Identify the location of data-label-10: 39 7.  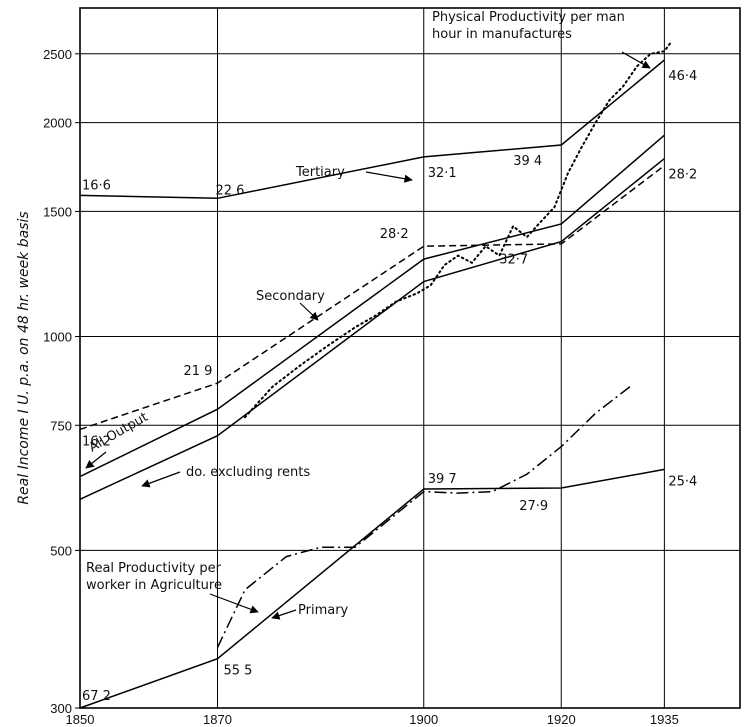
(442, 479).